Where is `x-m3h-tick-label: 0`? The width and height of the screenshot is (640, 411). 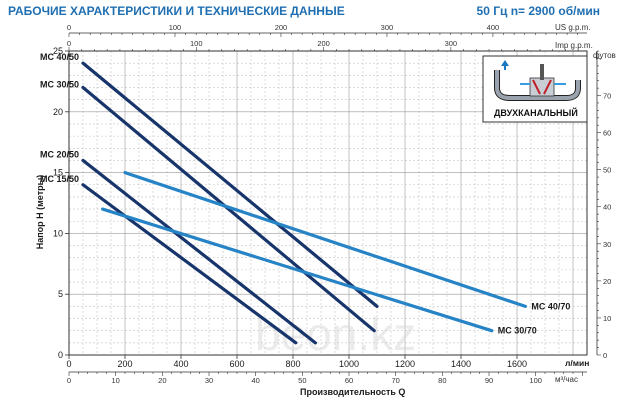 x-m3h-tick-label: 0 is located at coordinates (69, 380).